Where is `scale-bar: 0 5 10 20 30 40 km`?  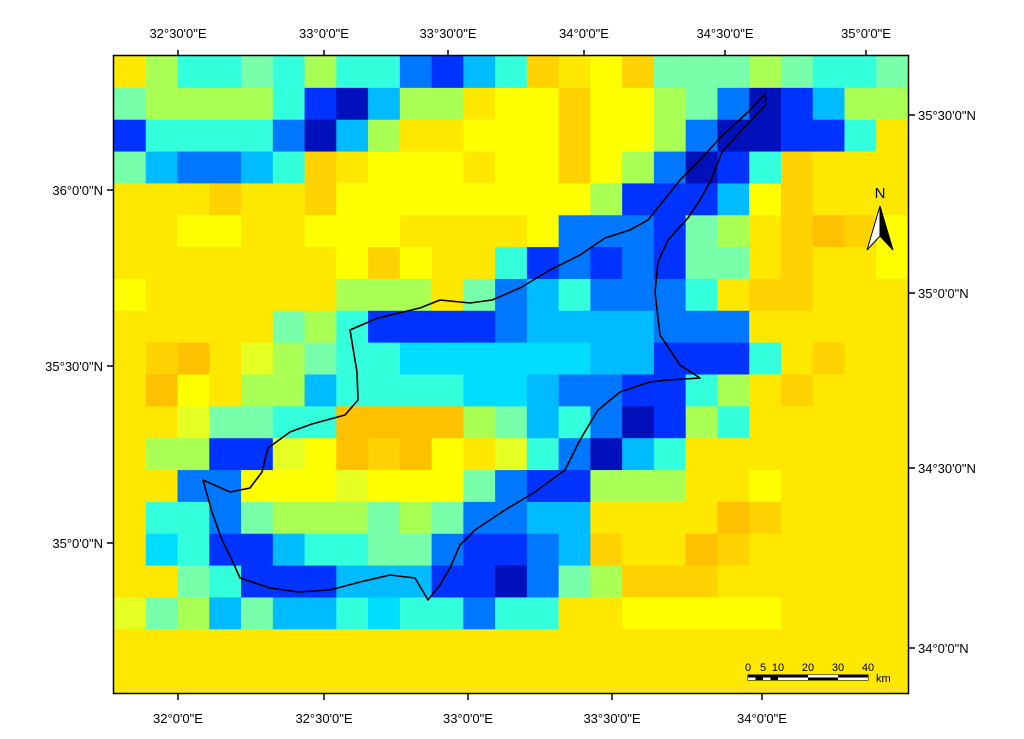
scale-bar: 0 5 10 20 30 40 km is located at coordinates (818, 673).